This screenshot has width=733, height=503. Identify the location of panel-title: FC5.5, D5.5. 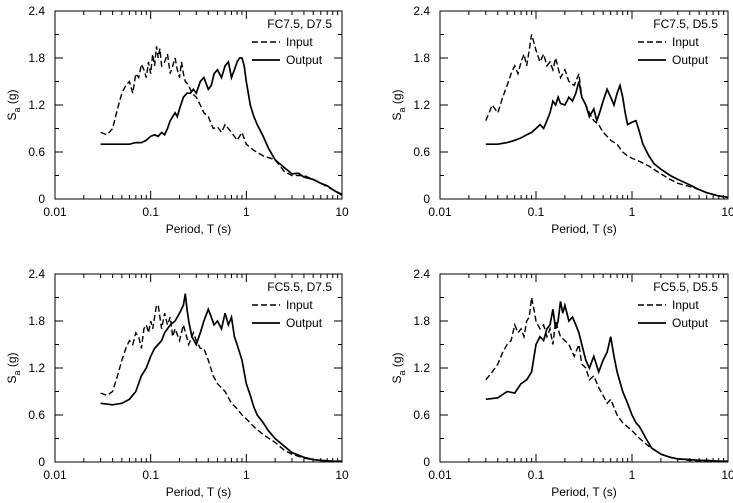
(685, 287).